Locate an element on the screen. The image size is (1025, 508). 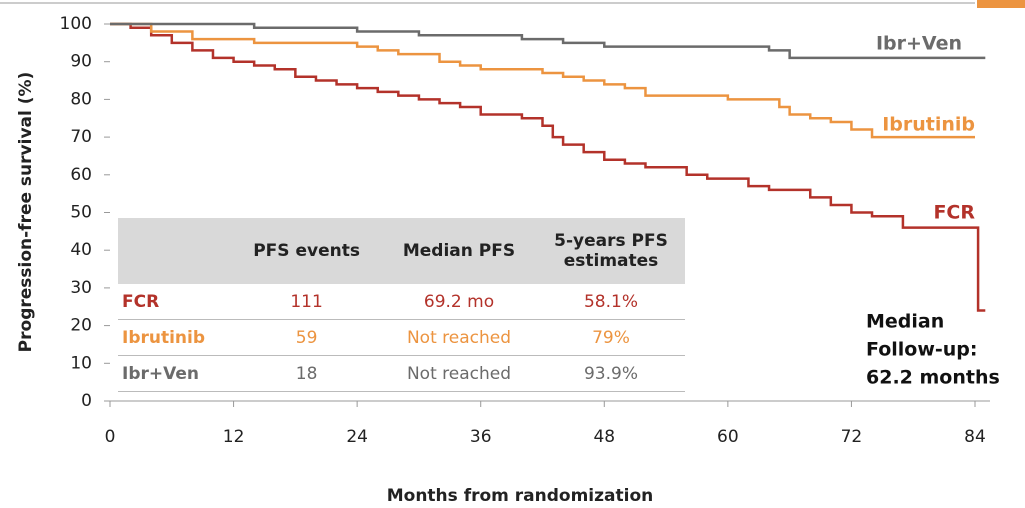
table-cell: 18 is located at coordinates (306, 373).